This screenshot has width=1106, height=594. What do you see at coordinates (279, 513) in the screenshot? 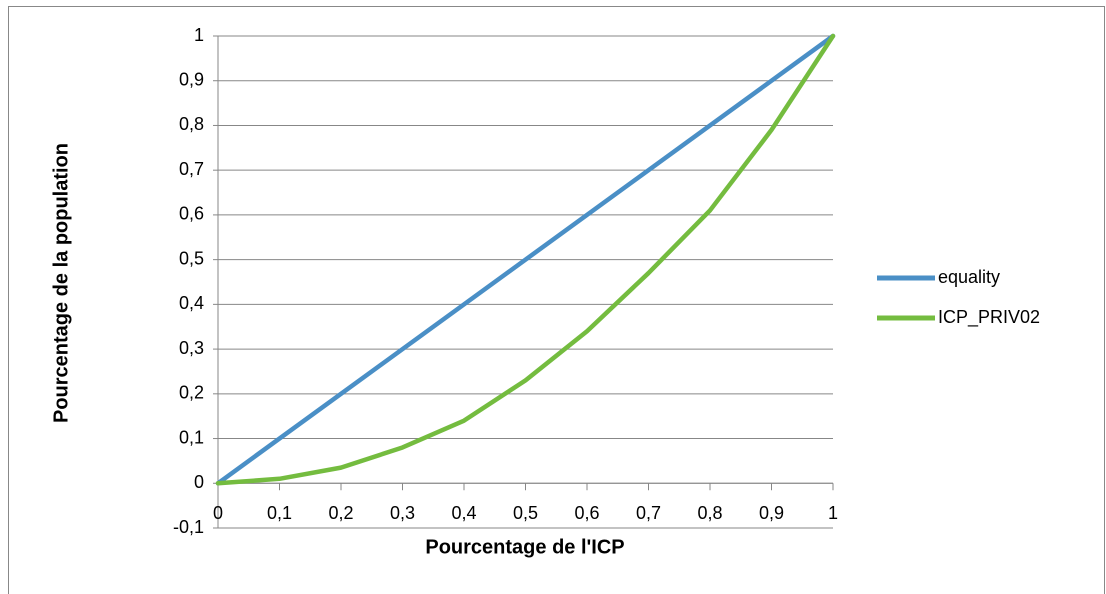
I see `x-tick-label: 0,1` at bounding box center [279, 513].